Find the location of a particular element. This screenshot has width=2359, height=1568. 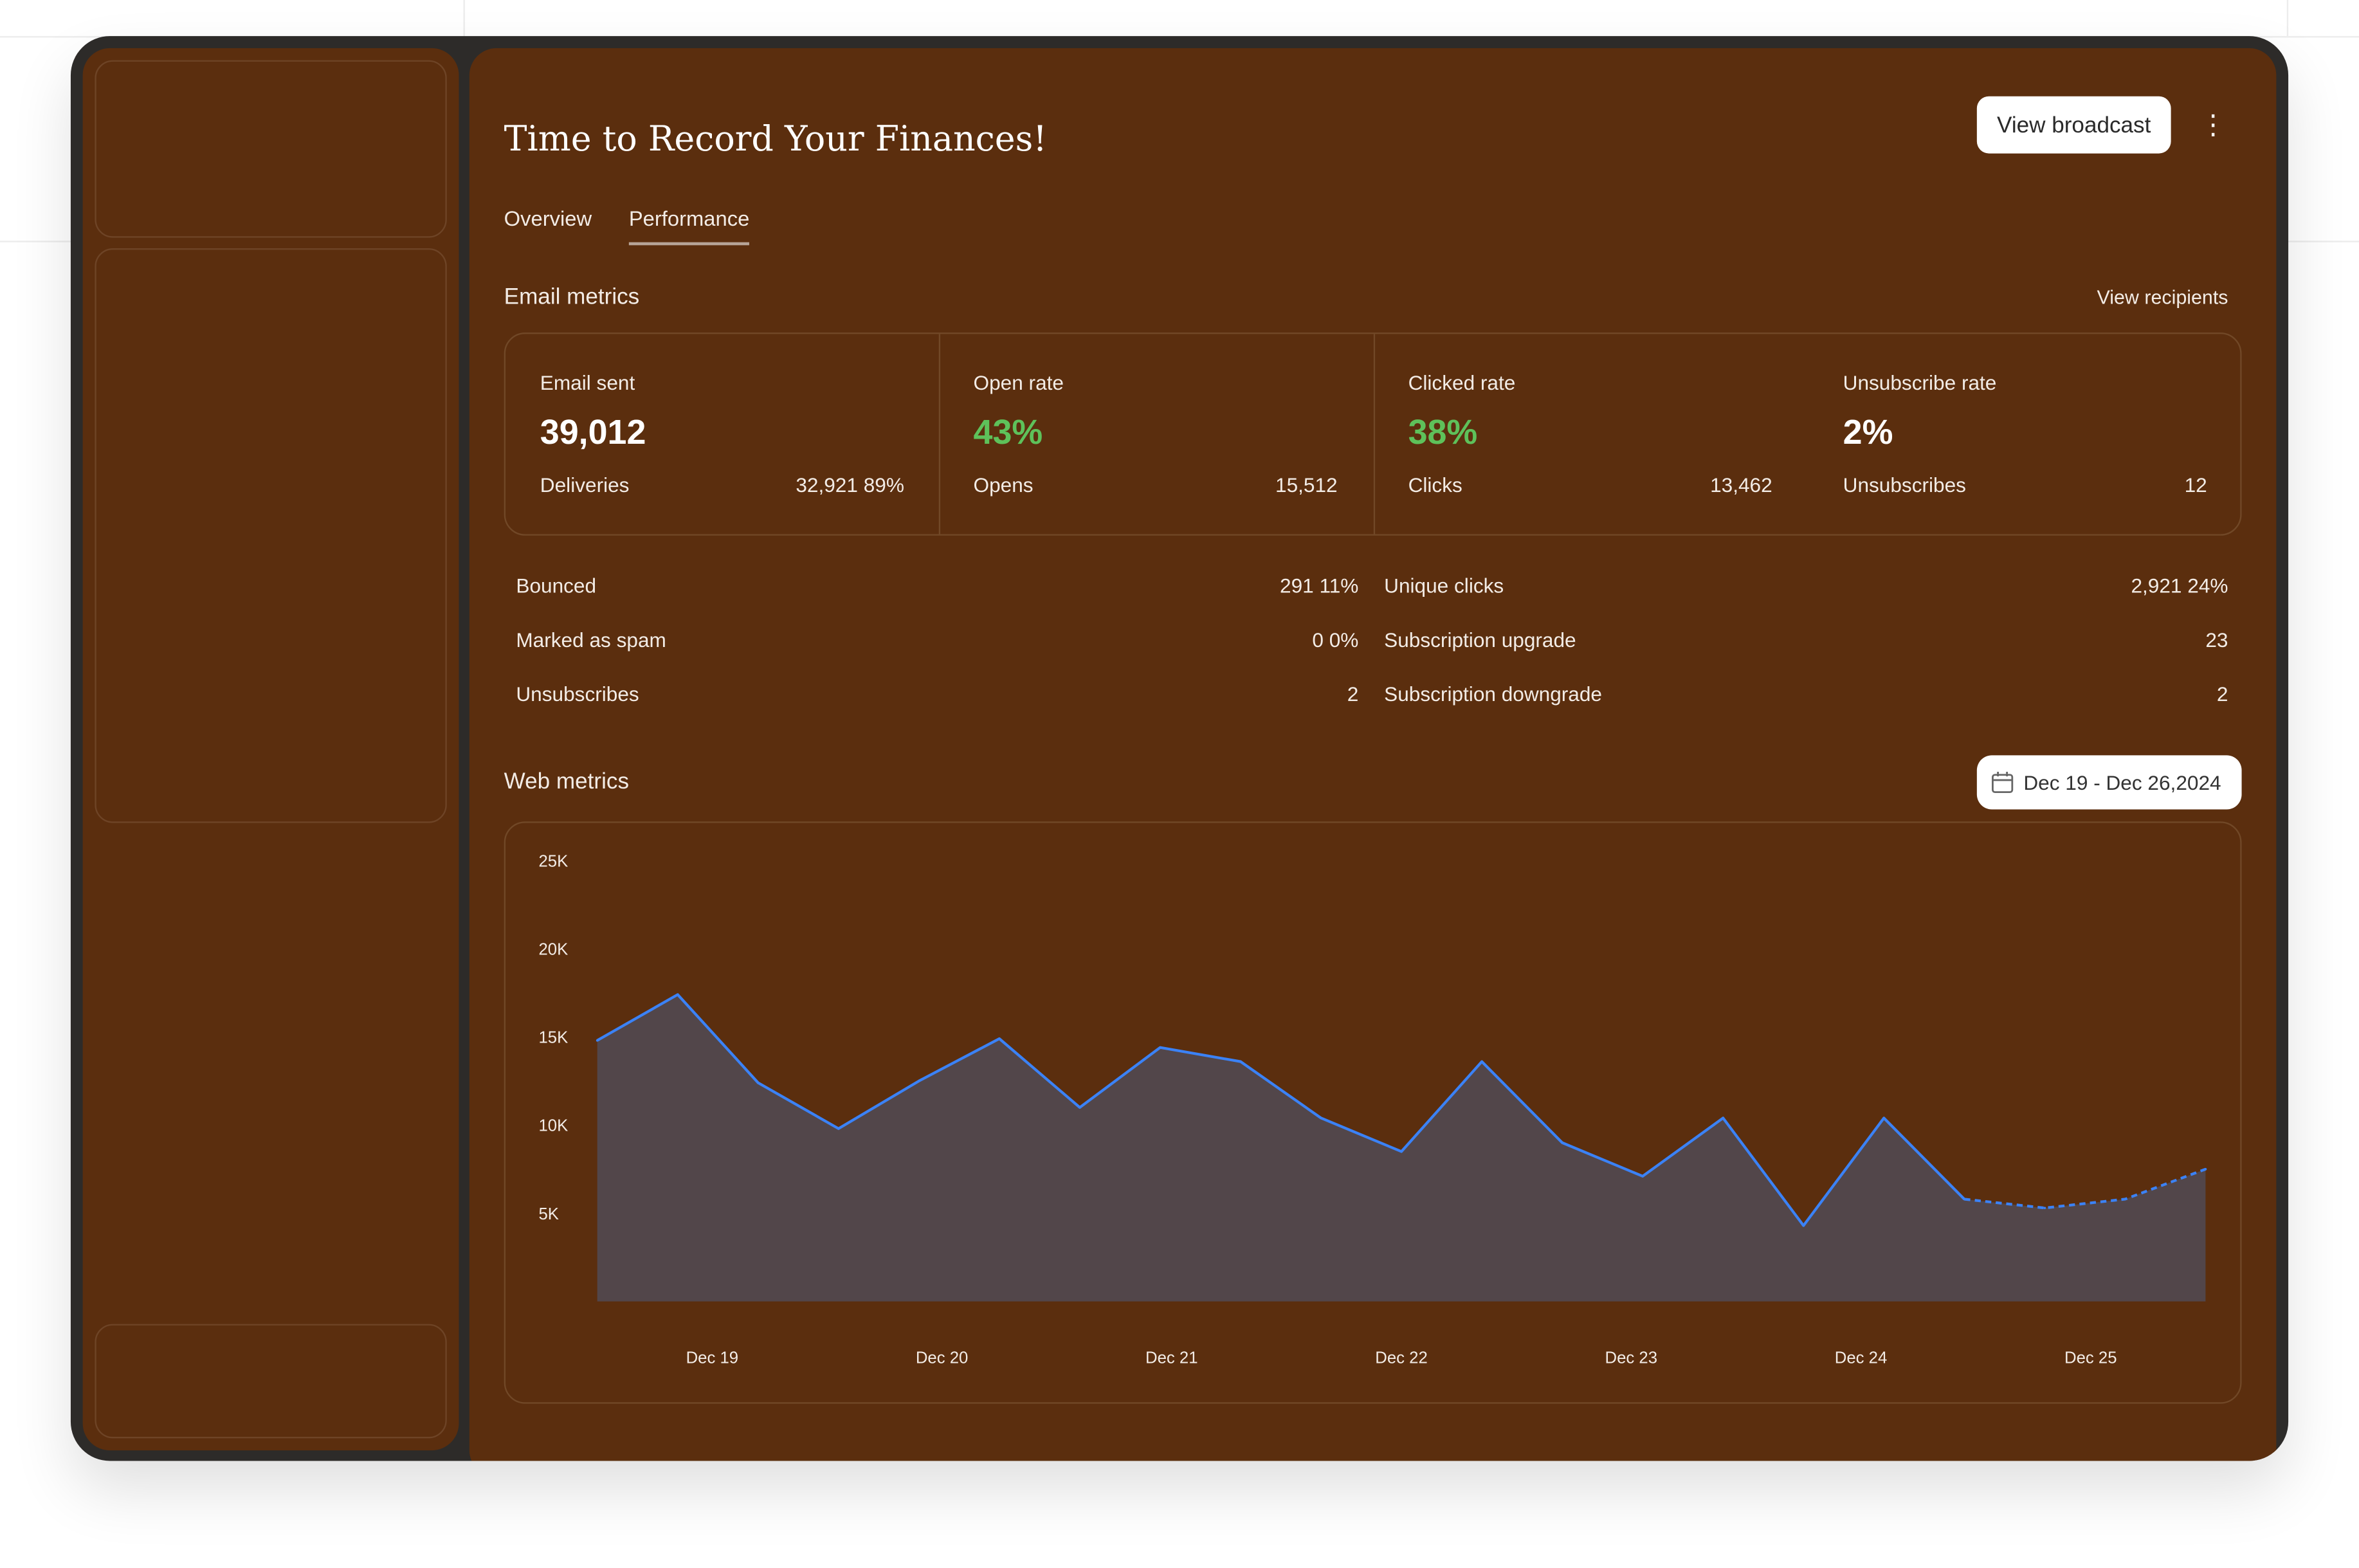

metric-label: Clicked rate is located at coordinates (1462, 382).